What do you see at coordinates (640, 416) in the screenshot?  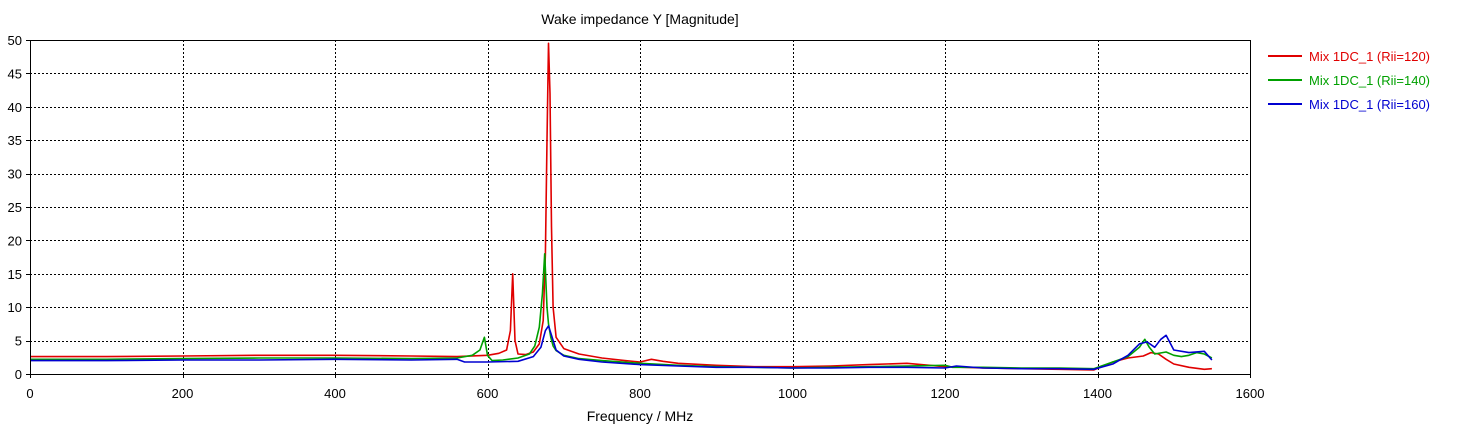 I see `x-axis-label: Frequency / MHz` at bounding box center [640, 416].